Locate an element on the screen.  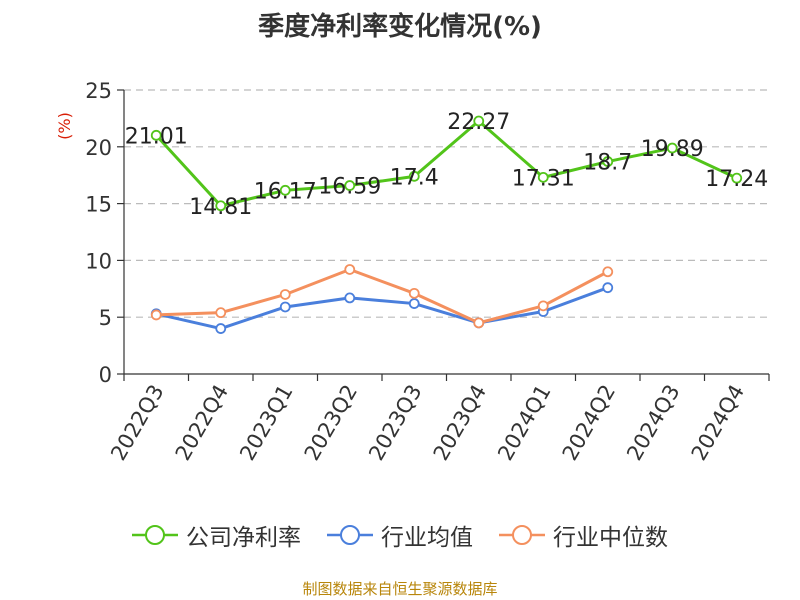
data-label: 17.24 is located at coordinates (736, 179).